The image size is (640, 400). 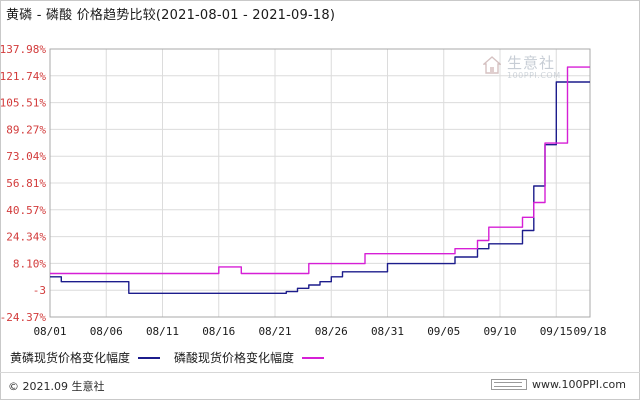 I want to click on footer-divider, so click(x=320, y=372).